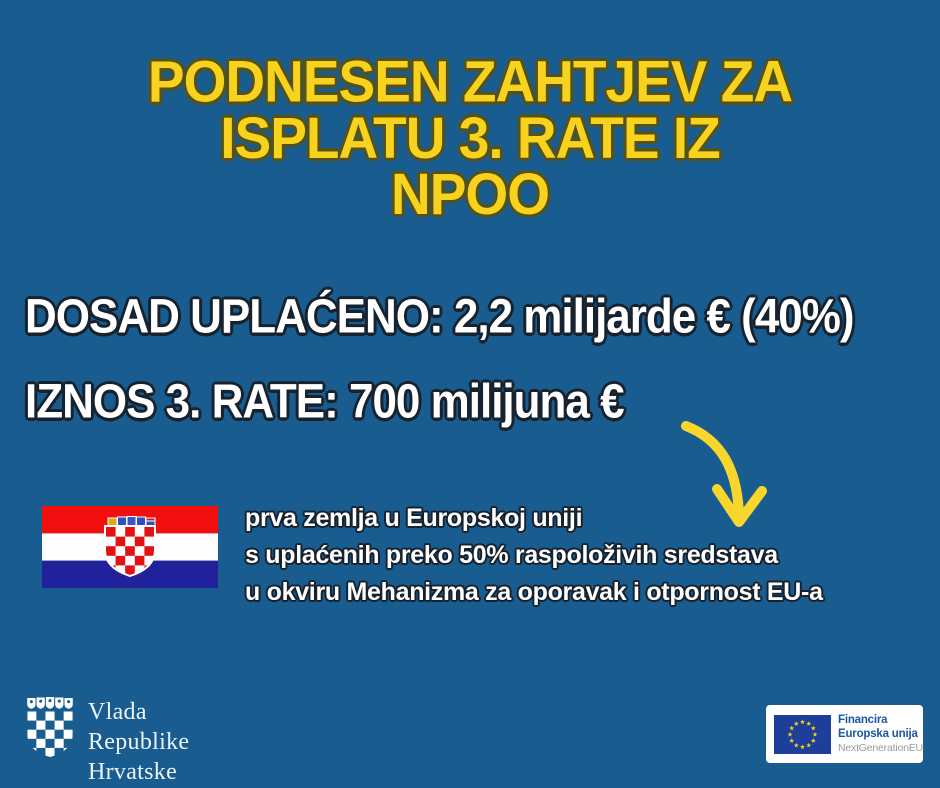 The height and width of the screenshot is (788, 940). I want to click on title-line-3: NPOO, so click(470, 194).